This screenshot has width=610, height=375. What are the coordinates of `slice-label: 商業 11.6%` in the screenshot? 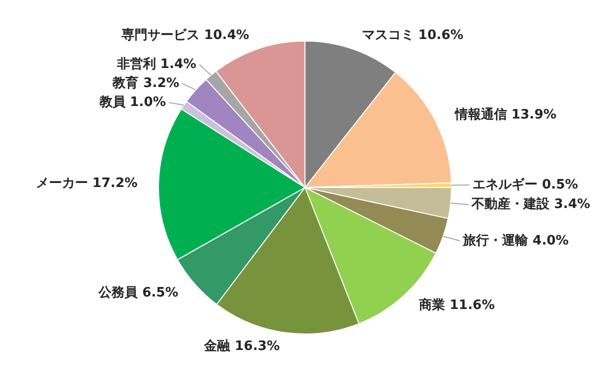 It's located at (456, 305).